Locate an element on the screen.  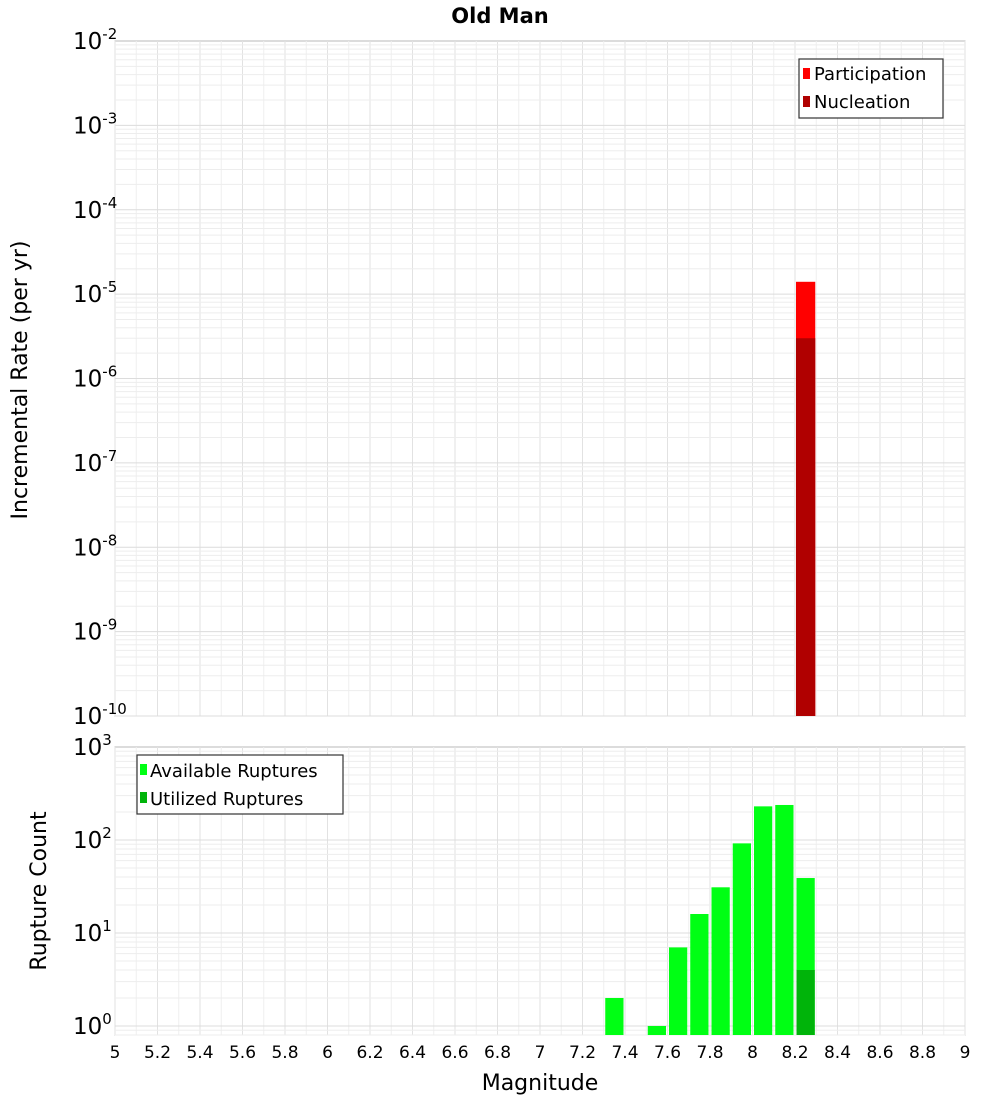
x-tick-label: 6 is located at coordinates (327, 1053).